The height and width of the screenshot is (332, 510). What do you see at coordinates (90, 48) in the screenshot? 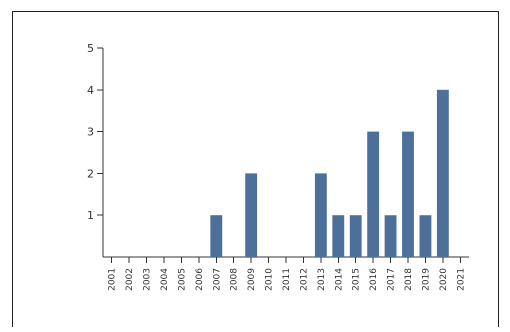
I see `y-tick-label: 5` at bounding box center [90, 48].